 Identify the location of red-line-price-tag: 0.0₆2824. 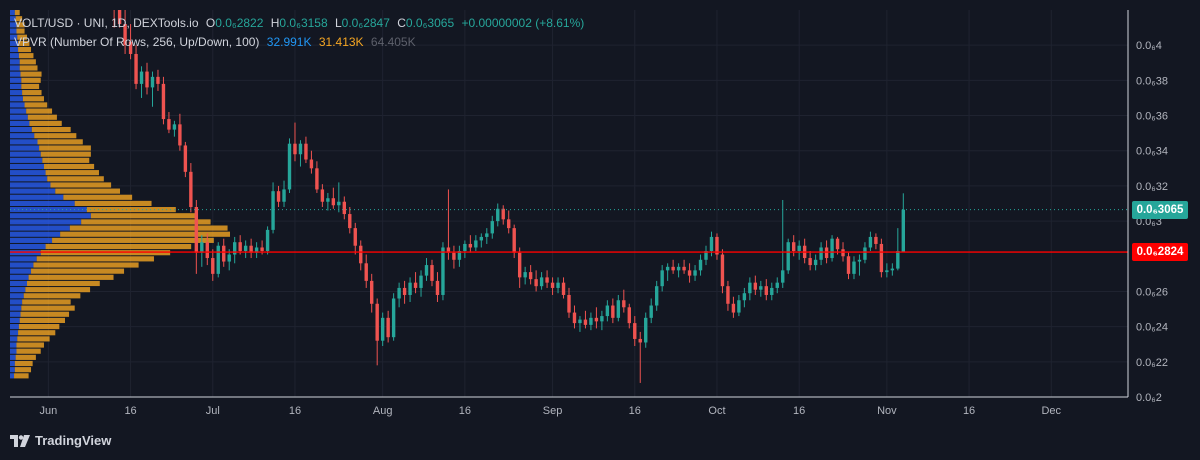
(1160, 252).